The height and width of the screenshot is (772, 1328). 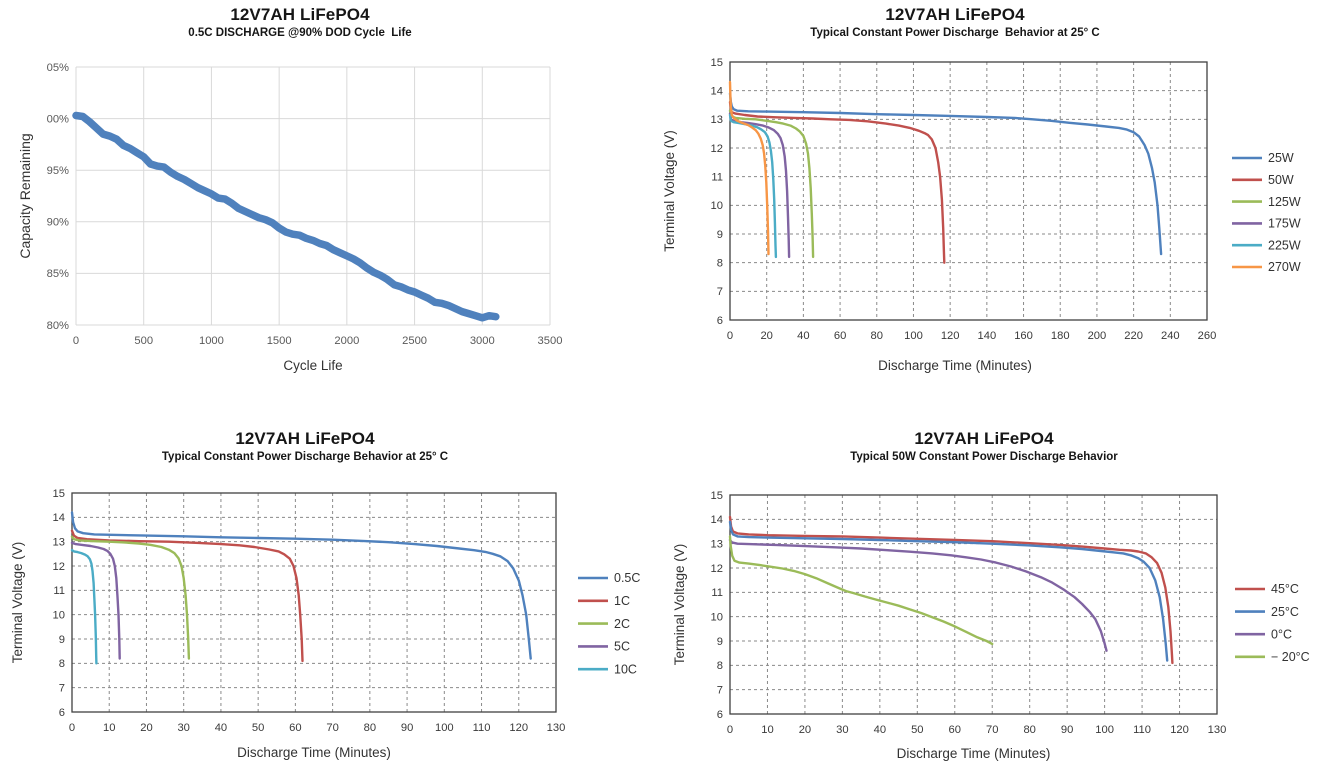 What do you see at coordinates (407, 728) in the screenshot?
I see `x-tick-label: 90` at bounding box center [407, 728].